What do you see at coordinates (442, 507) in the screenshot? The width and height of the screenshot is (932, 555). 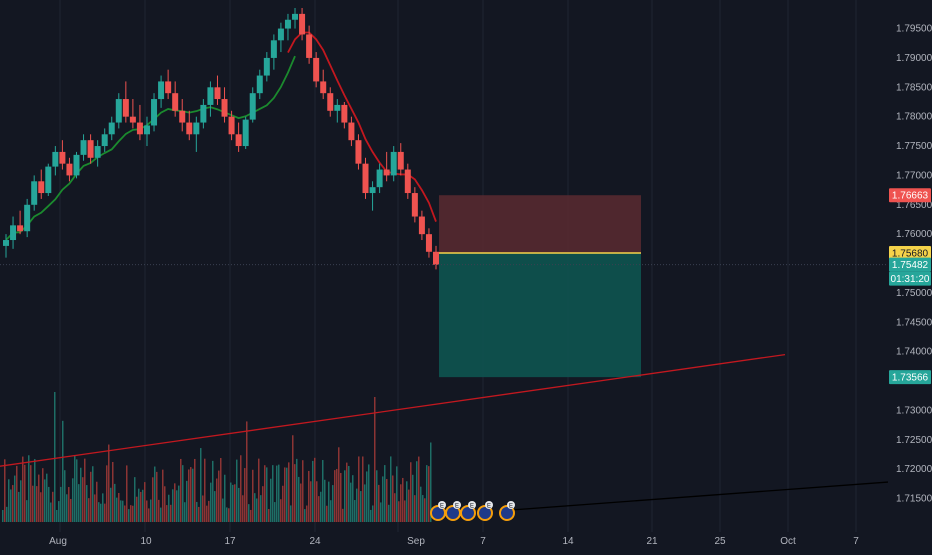 I see `event-marker-label: E` at bounding box center [442, 507].